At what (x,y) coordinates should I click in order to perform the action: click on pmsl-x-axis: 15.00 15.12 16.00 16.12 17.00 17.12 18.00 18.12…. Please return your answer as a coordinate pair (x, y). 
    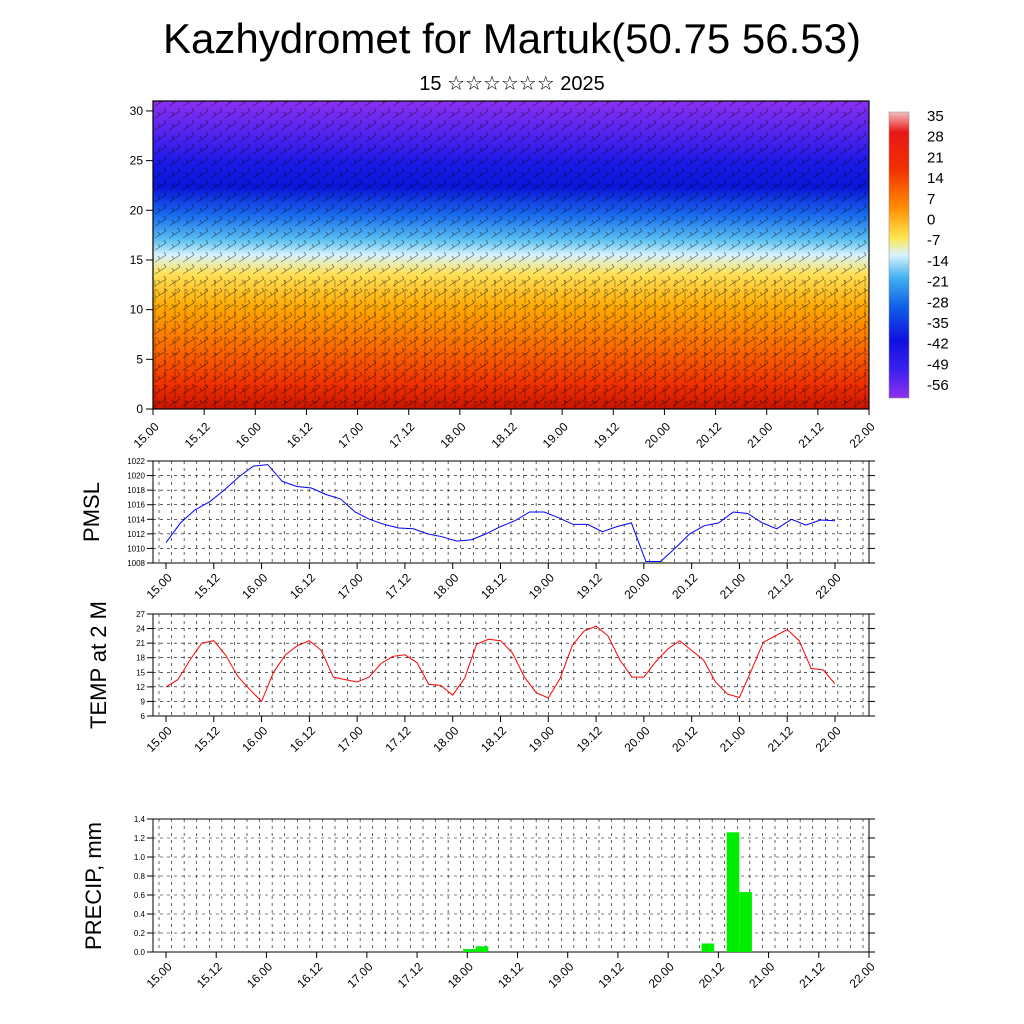
    Looking at the image, I should click on (494, 582).